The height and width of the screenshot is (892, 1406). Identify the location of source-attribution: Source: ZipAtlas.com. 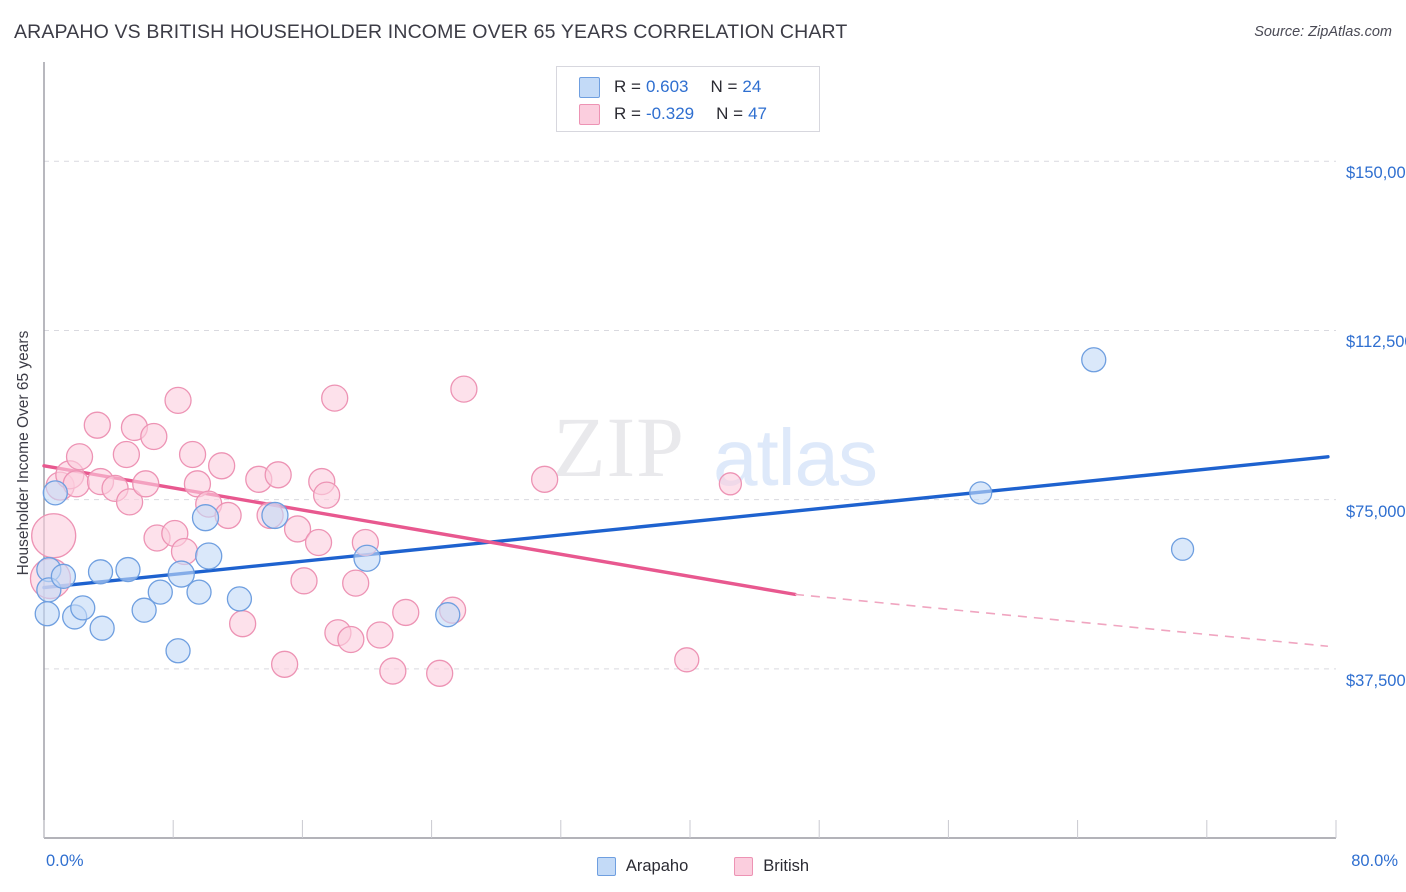
(1323, 32).